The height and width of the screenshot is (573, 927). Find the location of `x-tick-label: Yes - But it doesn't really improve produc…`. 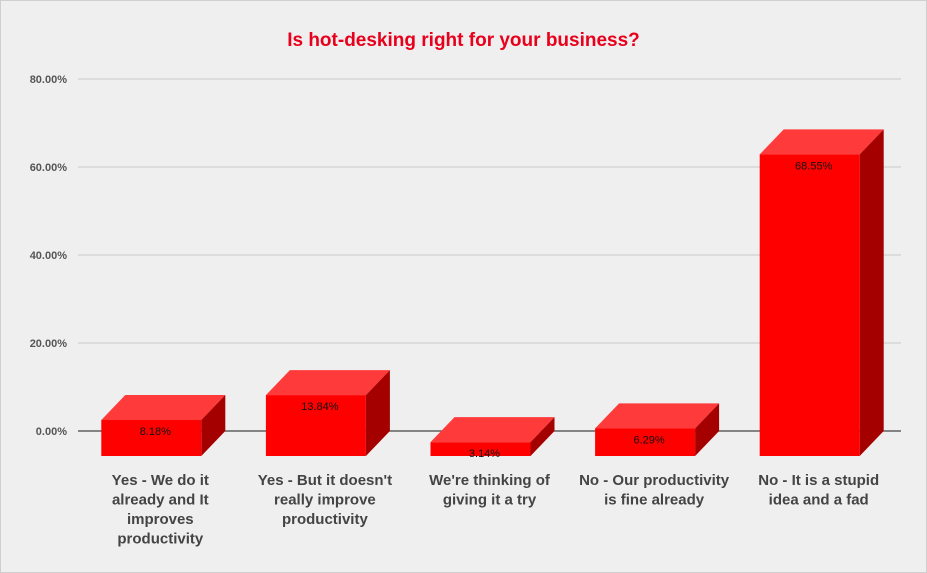

x-tick-label: Yes - But it doesn't really improve produc… is located at coordinates (325, 500).